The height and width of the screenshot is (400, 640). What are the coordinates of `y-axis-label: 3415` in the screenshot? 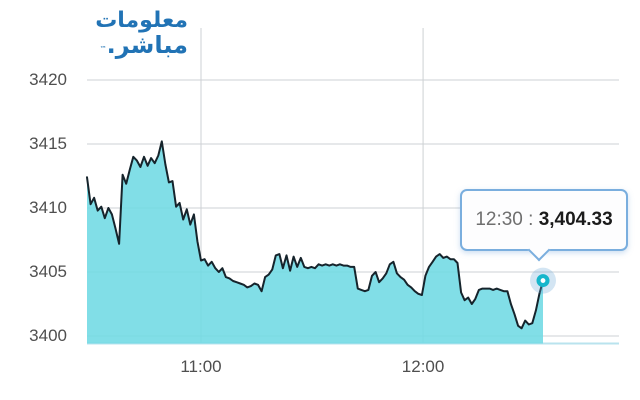 It's located at (48, 143).